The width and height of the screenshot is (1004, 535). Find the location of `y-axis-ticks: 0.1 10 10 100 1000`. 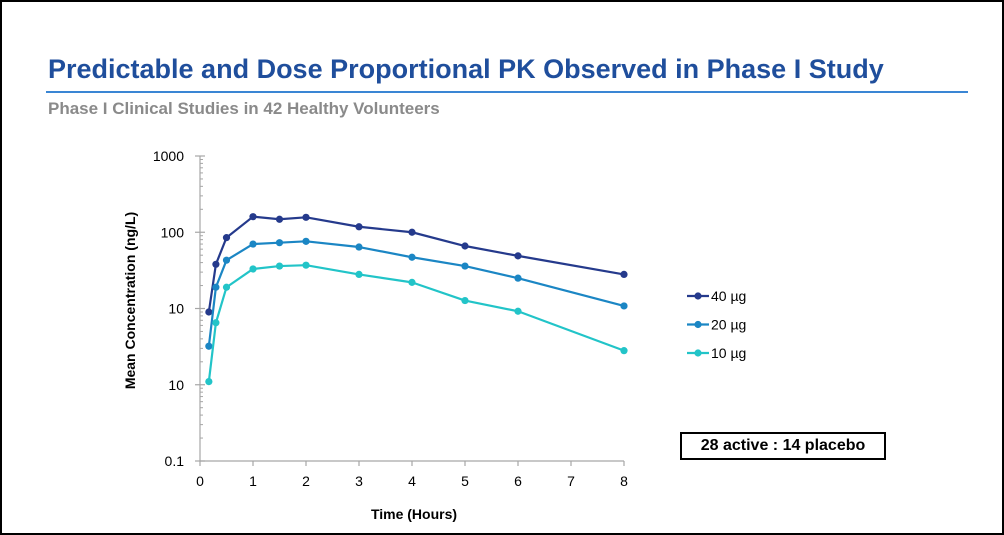

y-axis-ticks: 0.1 10 10 100 1000 is located at coordinates (179, 308).